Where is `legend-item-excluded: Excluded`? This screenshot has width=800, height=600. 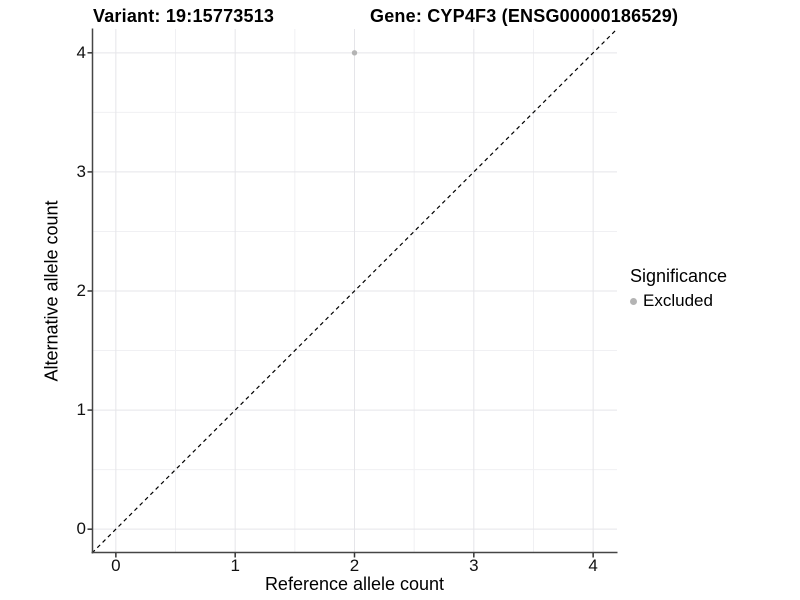 legend-item-excluded: Excluded is located at coordinates (678, 301).